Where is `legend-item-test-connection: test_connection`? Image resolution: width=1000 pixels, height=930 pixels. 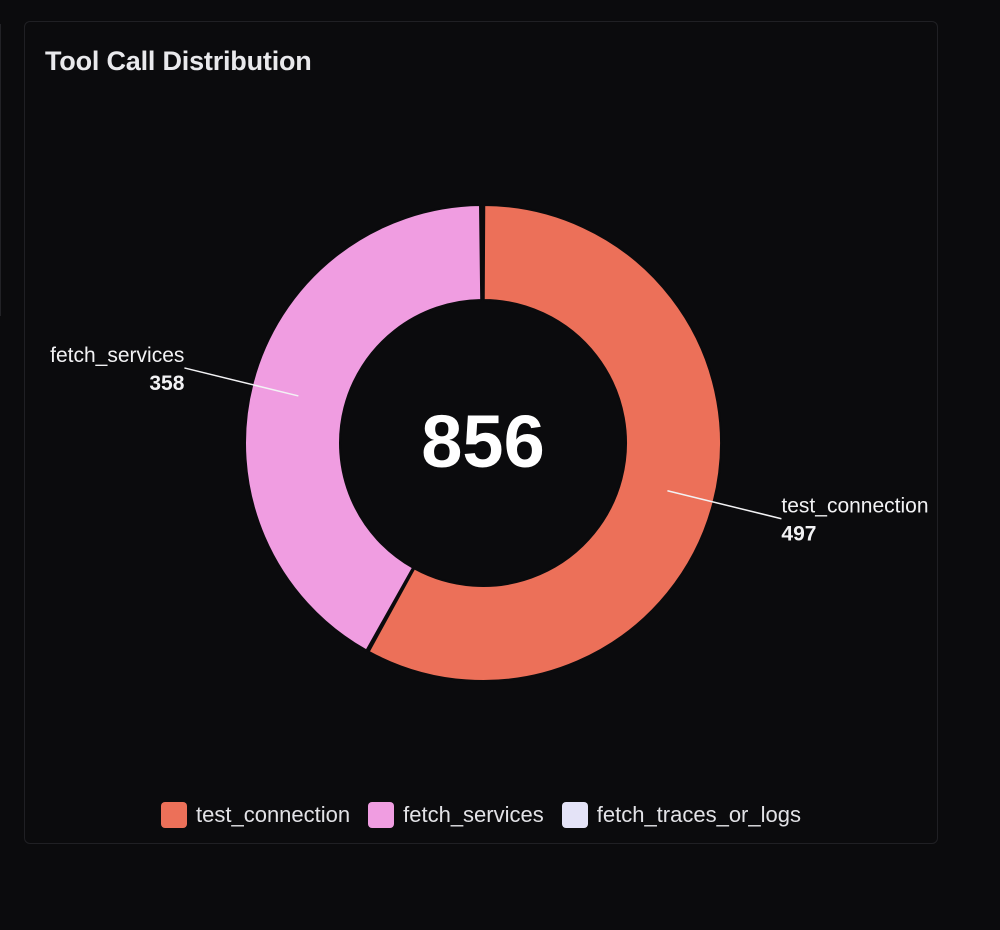
legend-item-test-connection: test_connection is located at coordinates (255, 815).